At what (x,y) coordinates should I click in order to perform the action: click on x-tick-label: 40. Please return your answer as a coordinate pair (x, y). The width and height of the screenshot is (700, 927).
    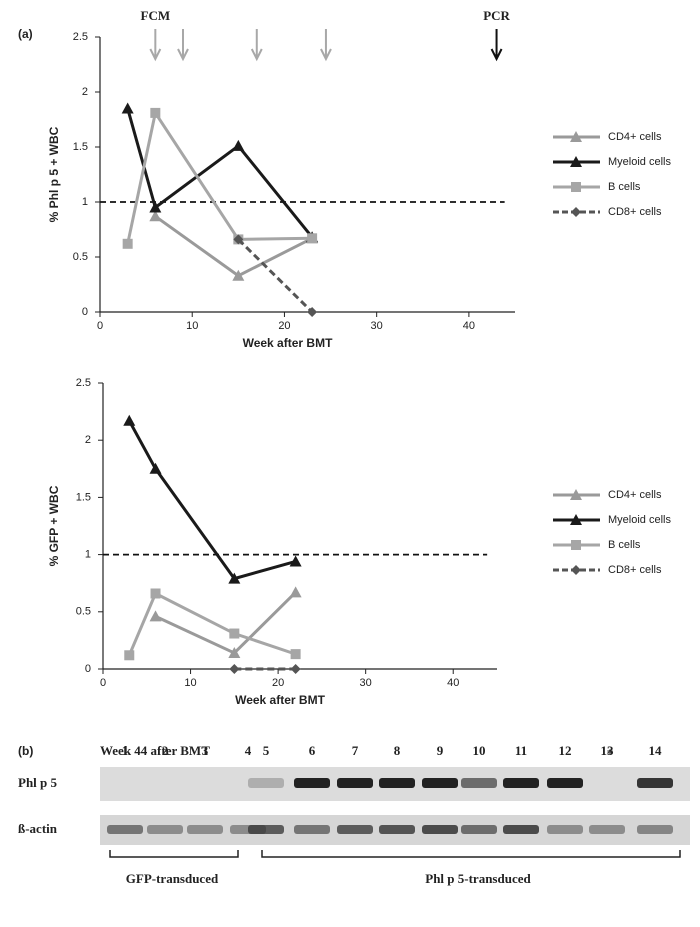
    Looking at the image, I should click on (469, 326).